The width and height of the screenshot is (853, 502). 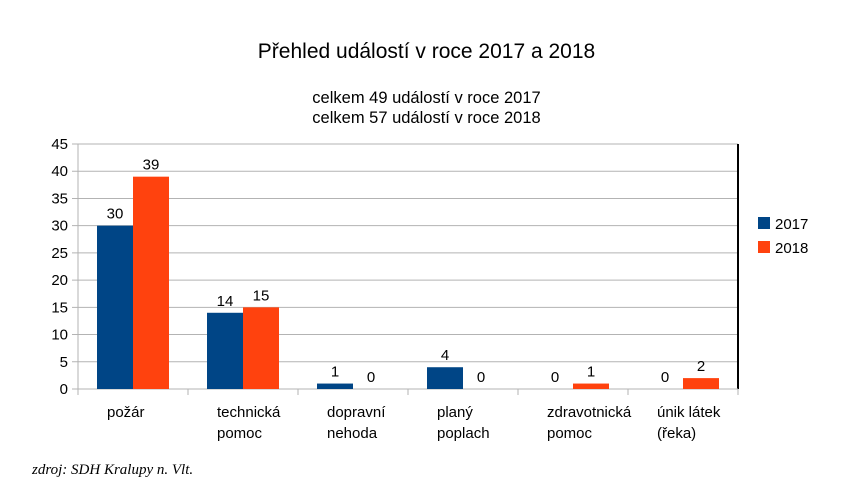 What do you see at coordinates (59, 171) in the screenshot?
I see `y-tick-label: 40` at bounding box center [59, 171].